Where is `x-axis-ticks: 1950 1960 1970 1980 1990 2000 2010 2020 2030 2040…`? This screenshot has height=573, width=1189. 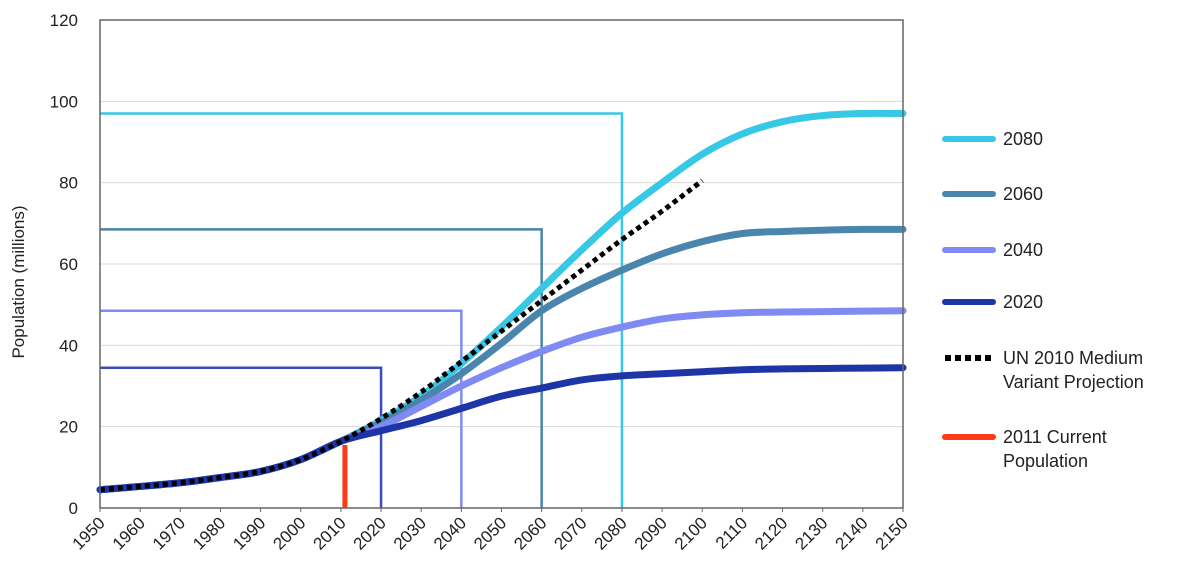
x-axis-ticks: 1950 1960 1970 1980 1990 2000 2010 2020 2030 2040… is located at coordinates (490, 531).